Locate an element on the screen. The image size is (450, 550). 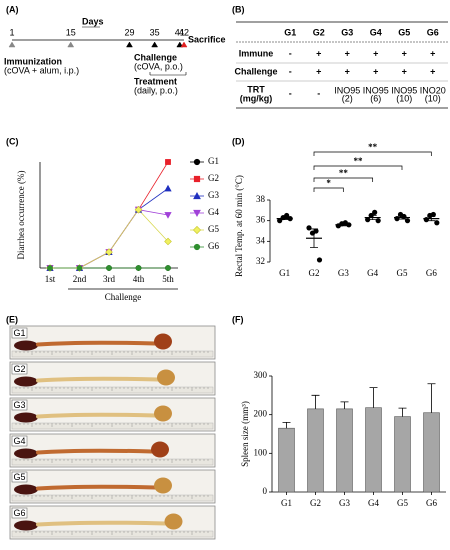
y-tick-label: 32 is located at coordinates (260, 261).